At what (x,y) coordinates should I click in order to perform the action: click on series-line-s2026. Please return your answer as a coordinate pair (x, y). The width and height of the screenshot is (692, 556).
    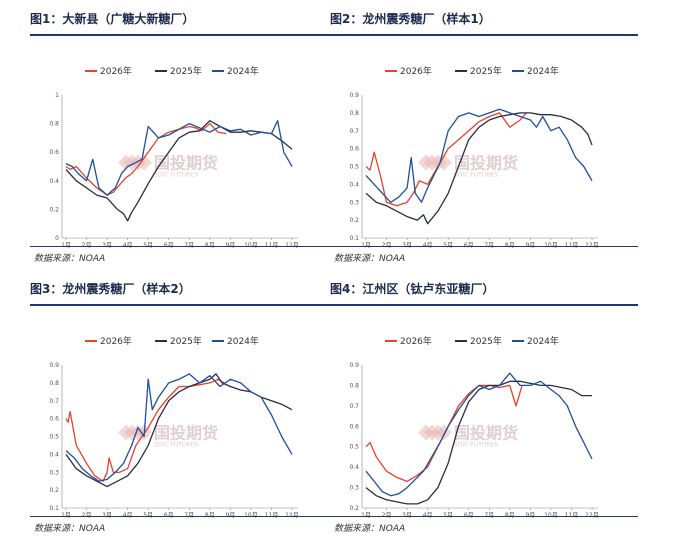
    Looking at the image, I should click on (446, 159).